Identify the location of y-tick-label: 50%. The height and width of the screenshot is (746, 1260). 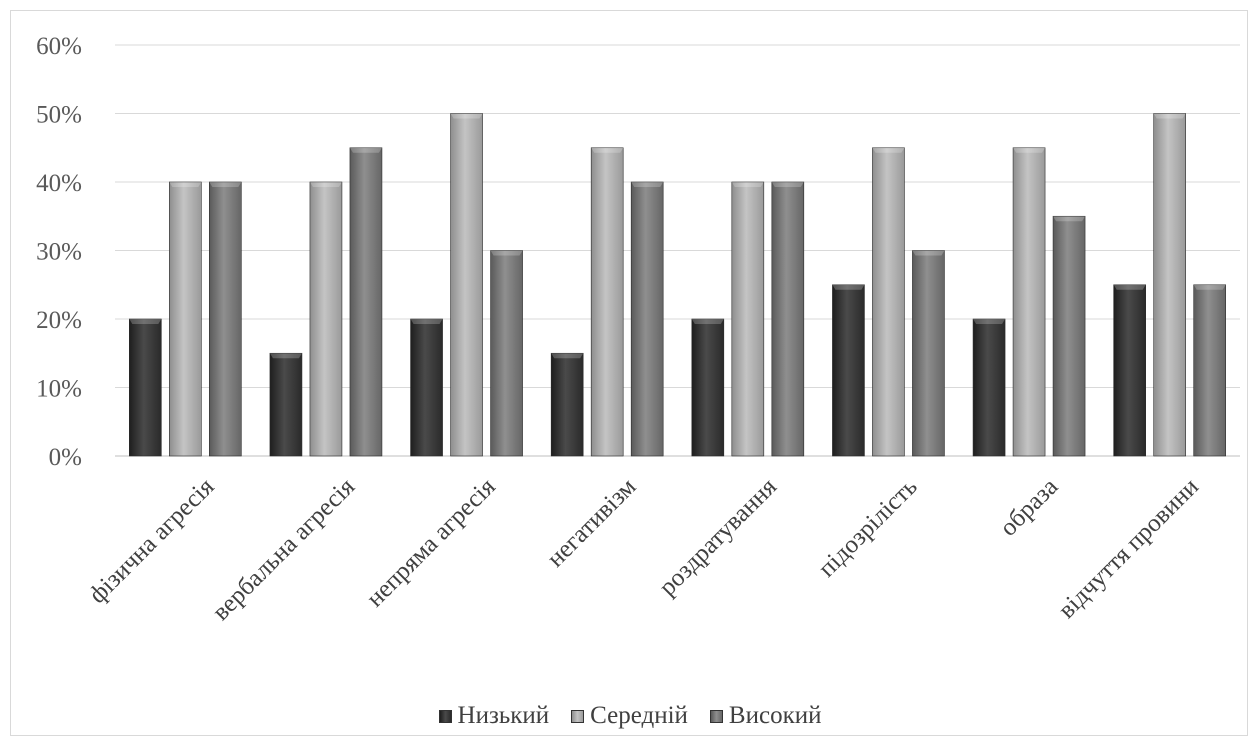
(59, 115).